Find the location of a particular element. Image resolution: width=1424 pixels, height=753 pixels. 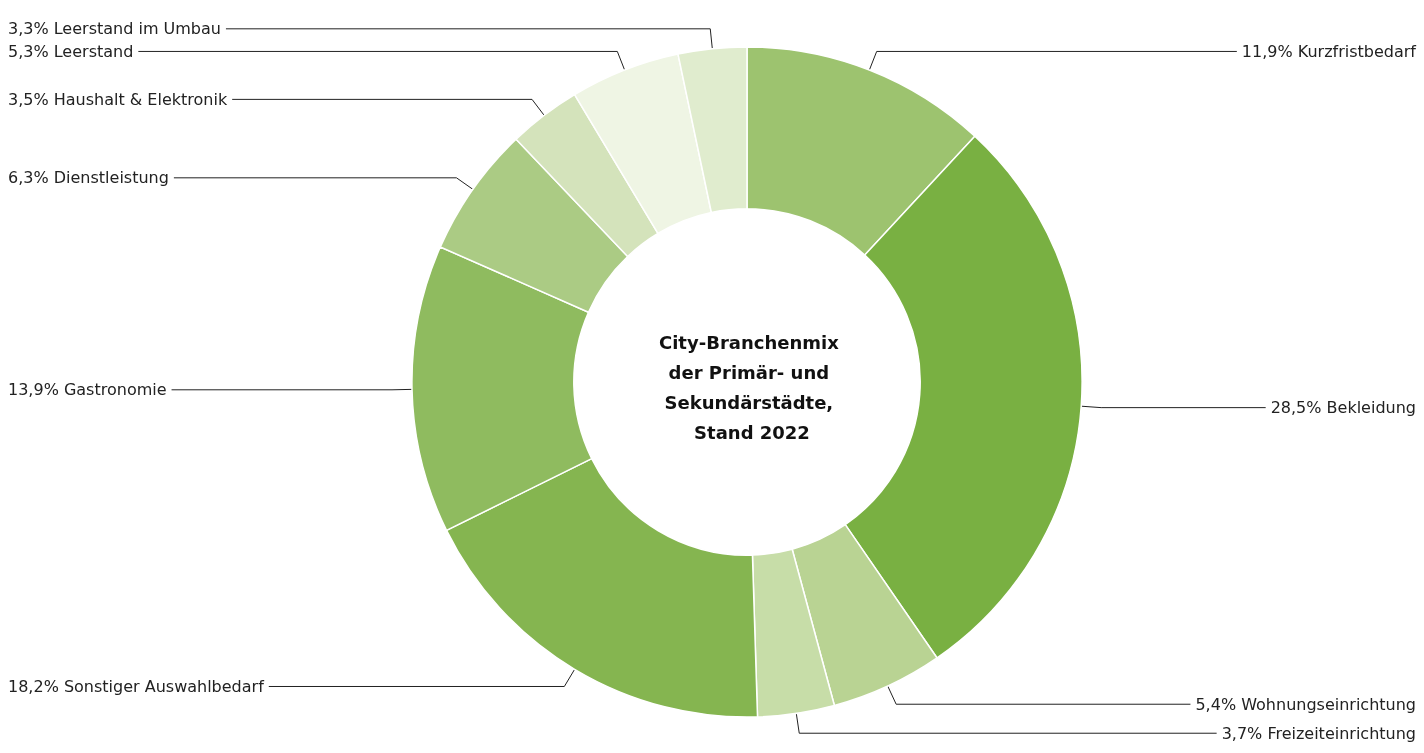

slice-label: 13,9% Gastronomie is located at coordinates (87, 390).